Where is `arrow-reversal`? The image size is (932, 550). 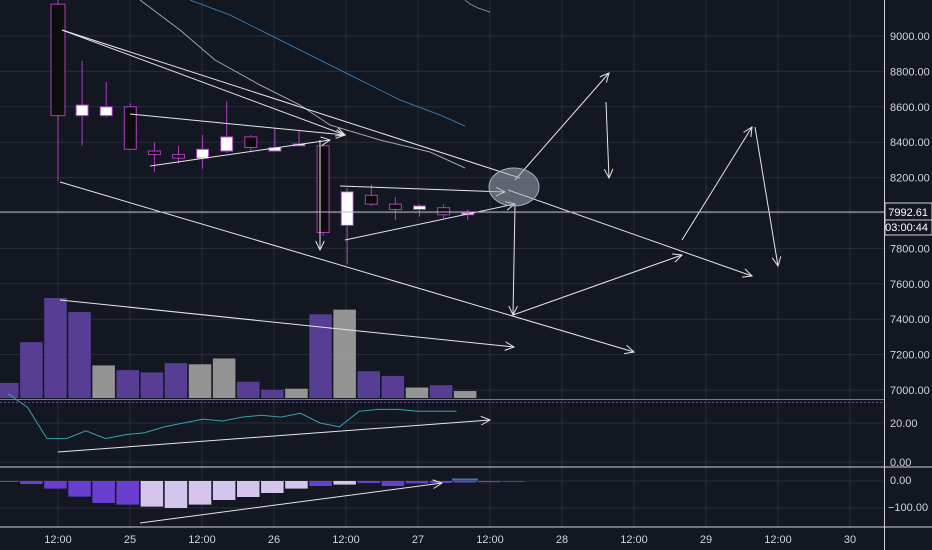 arrow-reversal is located at coordinates (768, 197).